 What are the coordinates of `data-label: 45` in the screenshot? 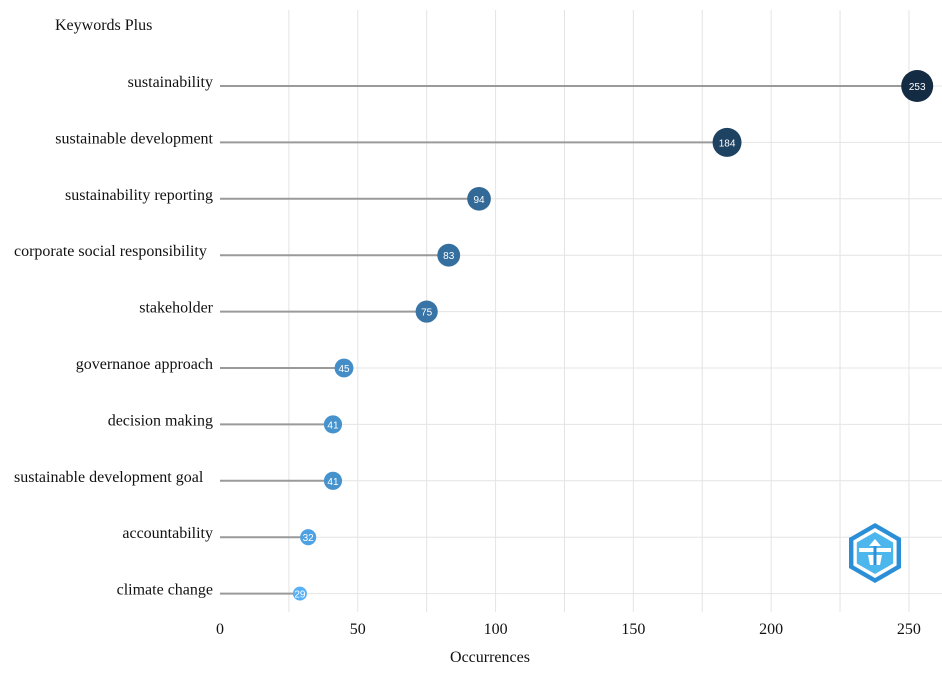 It's located at (344, 369).